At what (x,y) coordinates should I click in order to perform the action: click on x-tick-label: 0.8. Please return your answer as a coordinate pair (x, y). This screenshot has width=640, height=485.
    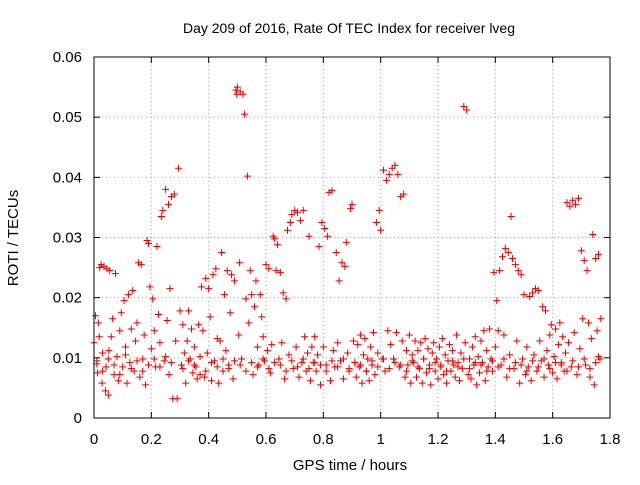
    Looking at the image, I should click on (323, 439).